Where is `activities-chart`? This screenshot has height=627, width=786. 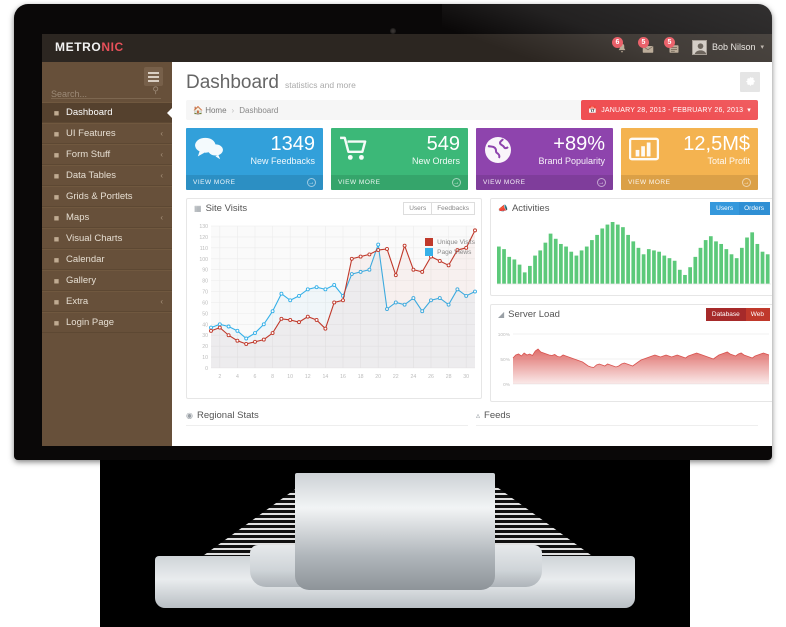
activities-chart is located at coordinates (631, 256).